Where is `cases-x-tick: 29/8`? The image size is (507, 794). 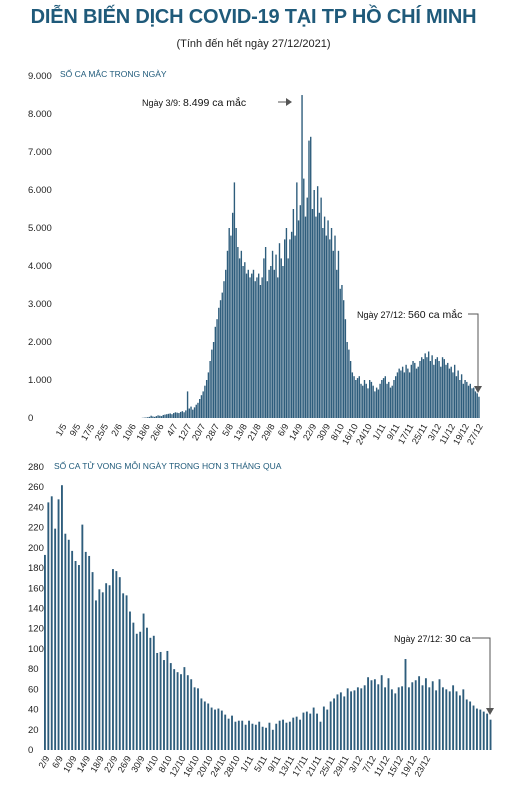
cases-x-tick: 29/8 is located at coordinates (267, 432).